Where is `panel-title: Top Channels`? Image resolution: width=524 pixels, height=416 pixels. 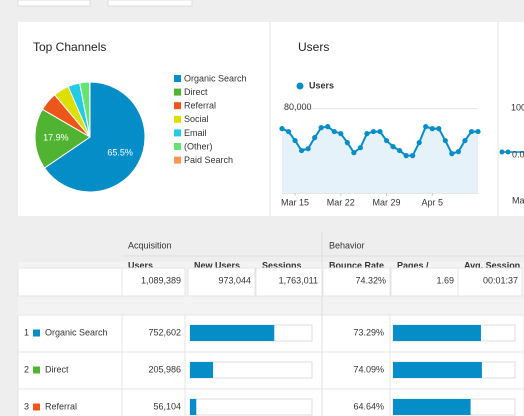 panel-title: Top Channels is located at coordinates (69, 47).